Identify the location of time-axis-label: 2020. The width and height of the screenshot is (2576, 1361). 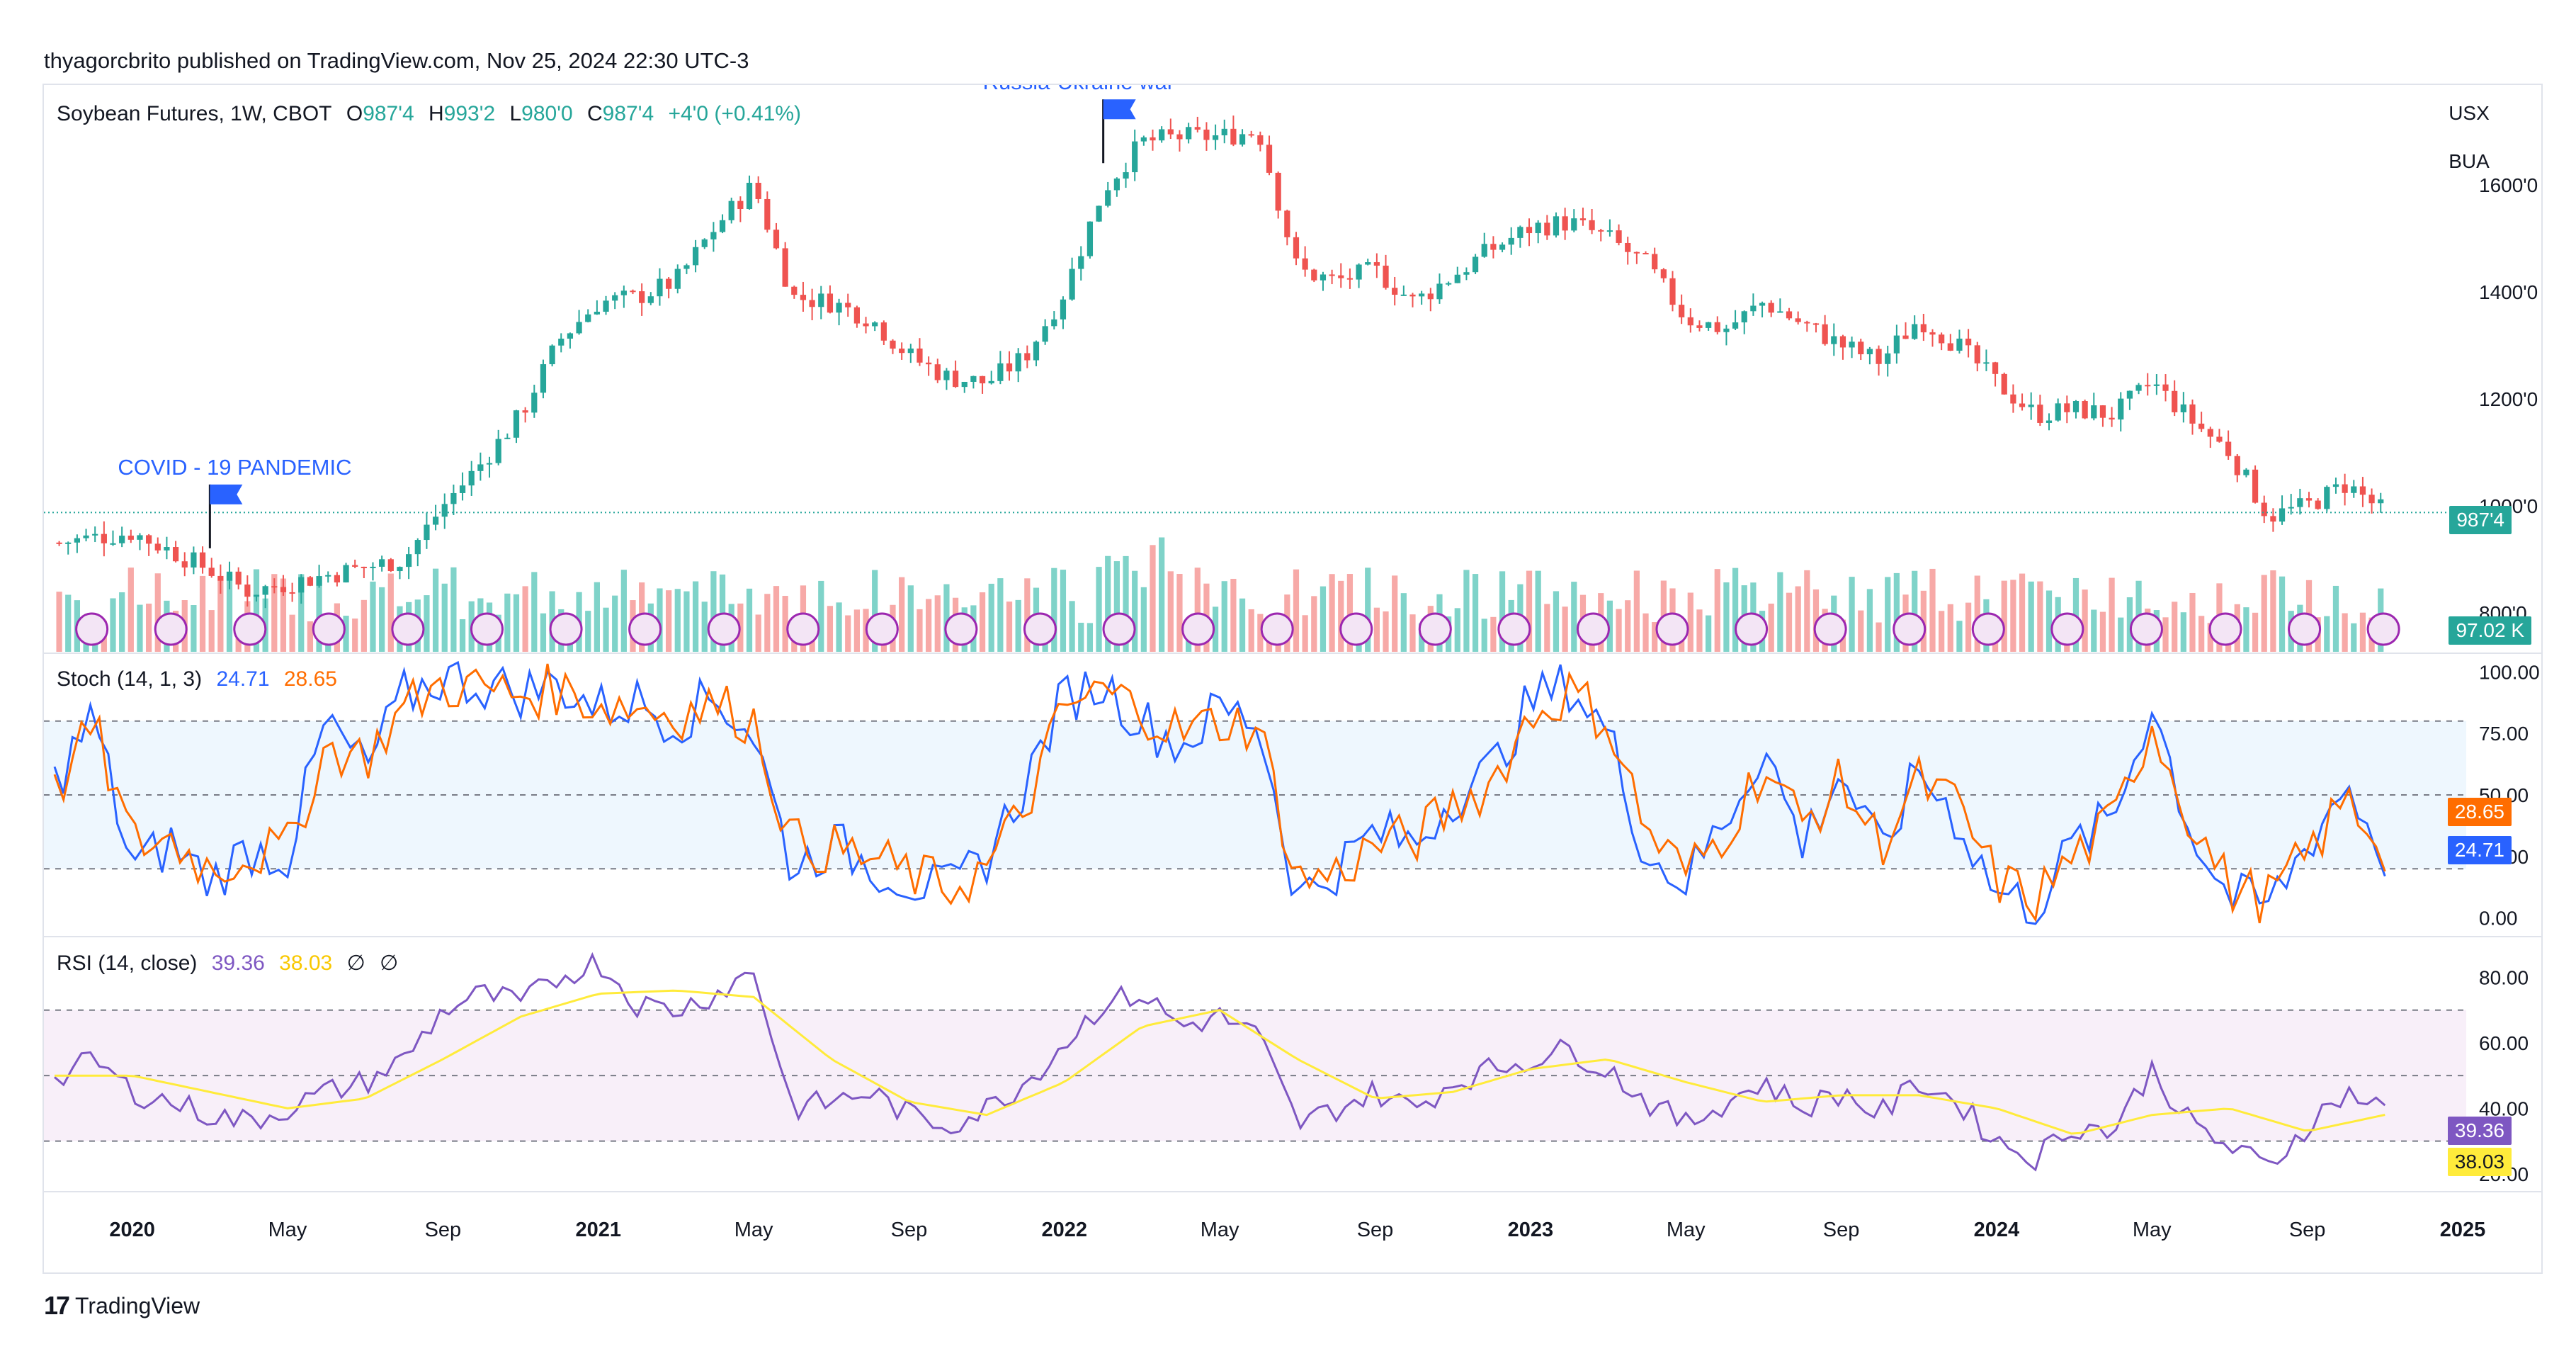
(132, 1230).